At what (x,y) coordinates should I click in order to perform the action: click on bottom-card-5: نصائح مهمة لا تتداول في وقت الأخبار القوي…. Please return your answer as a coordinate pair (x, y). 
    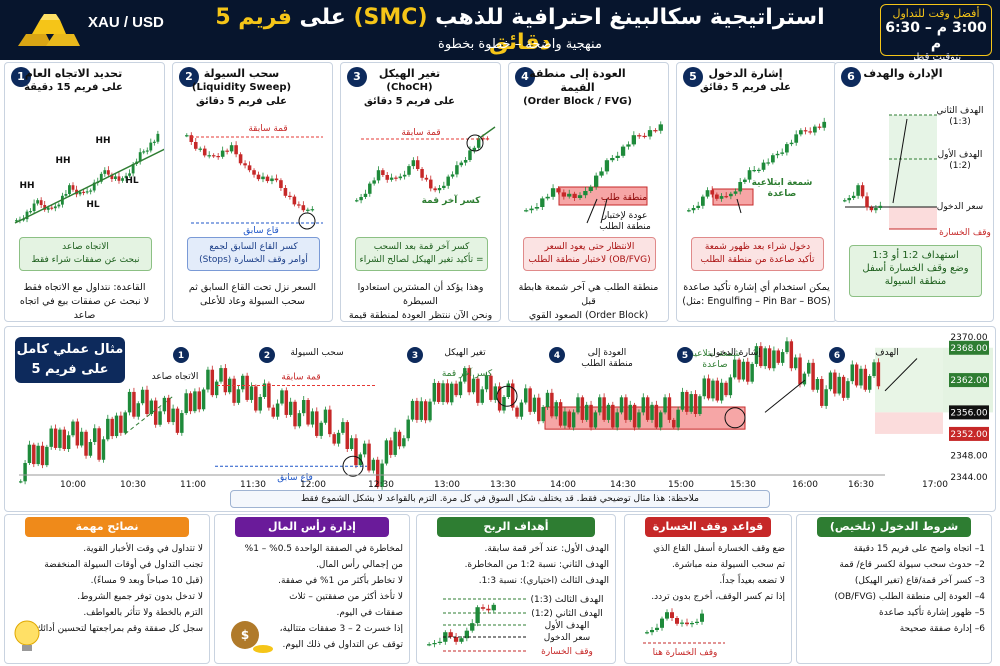
    Looking at the image, I should click on (107, 589).